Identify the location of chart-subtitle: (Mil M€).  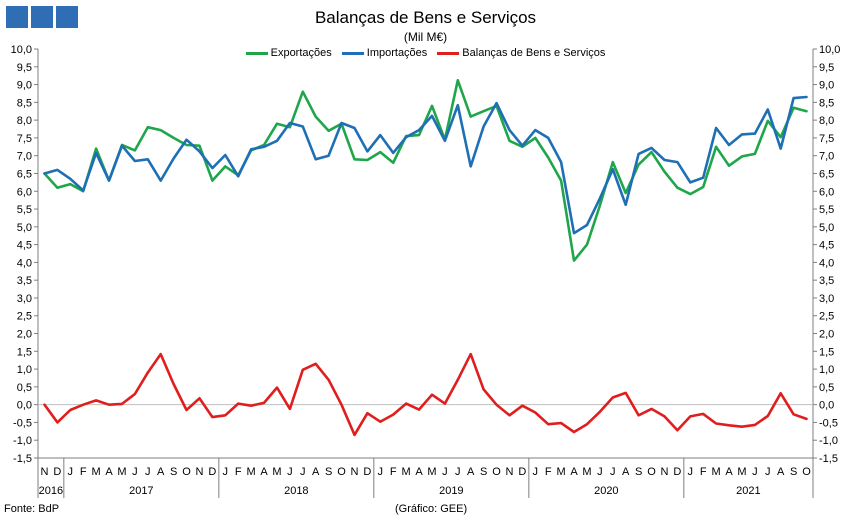
(425, 37).